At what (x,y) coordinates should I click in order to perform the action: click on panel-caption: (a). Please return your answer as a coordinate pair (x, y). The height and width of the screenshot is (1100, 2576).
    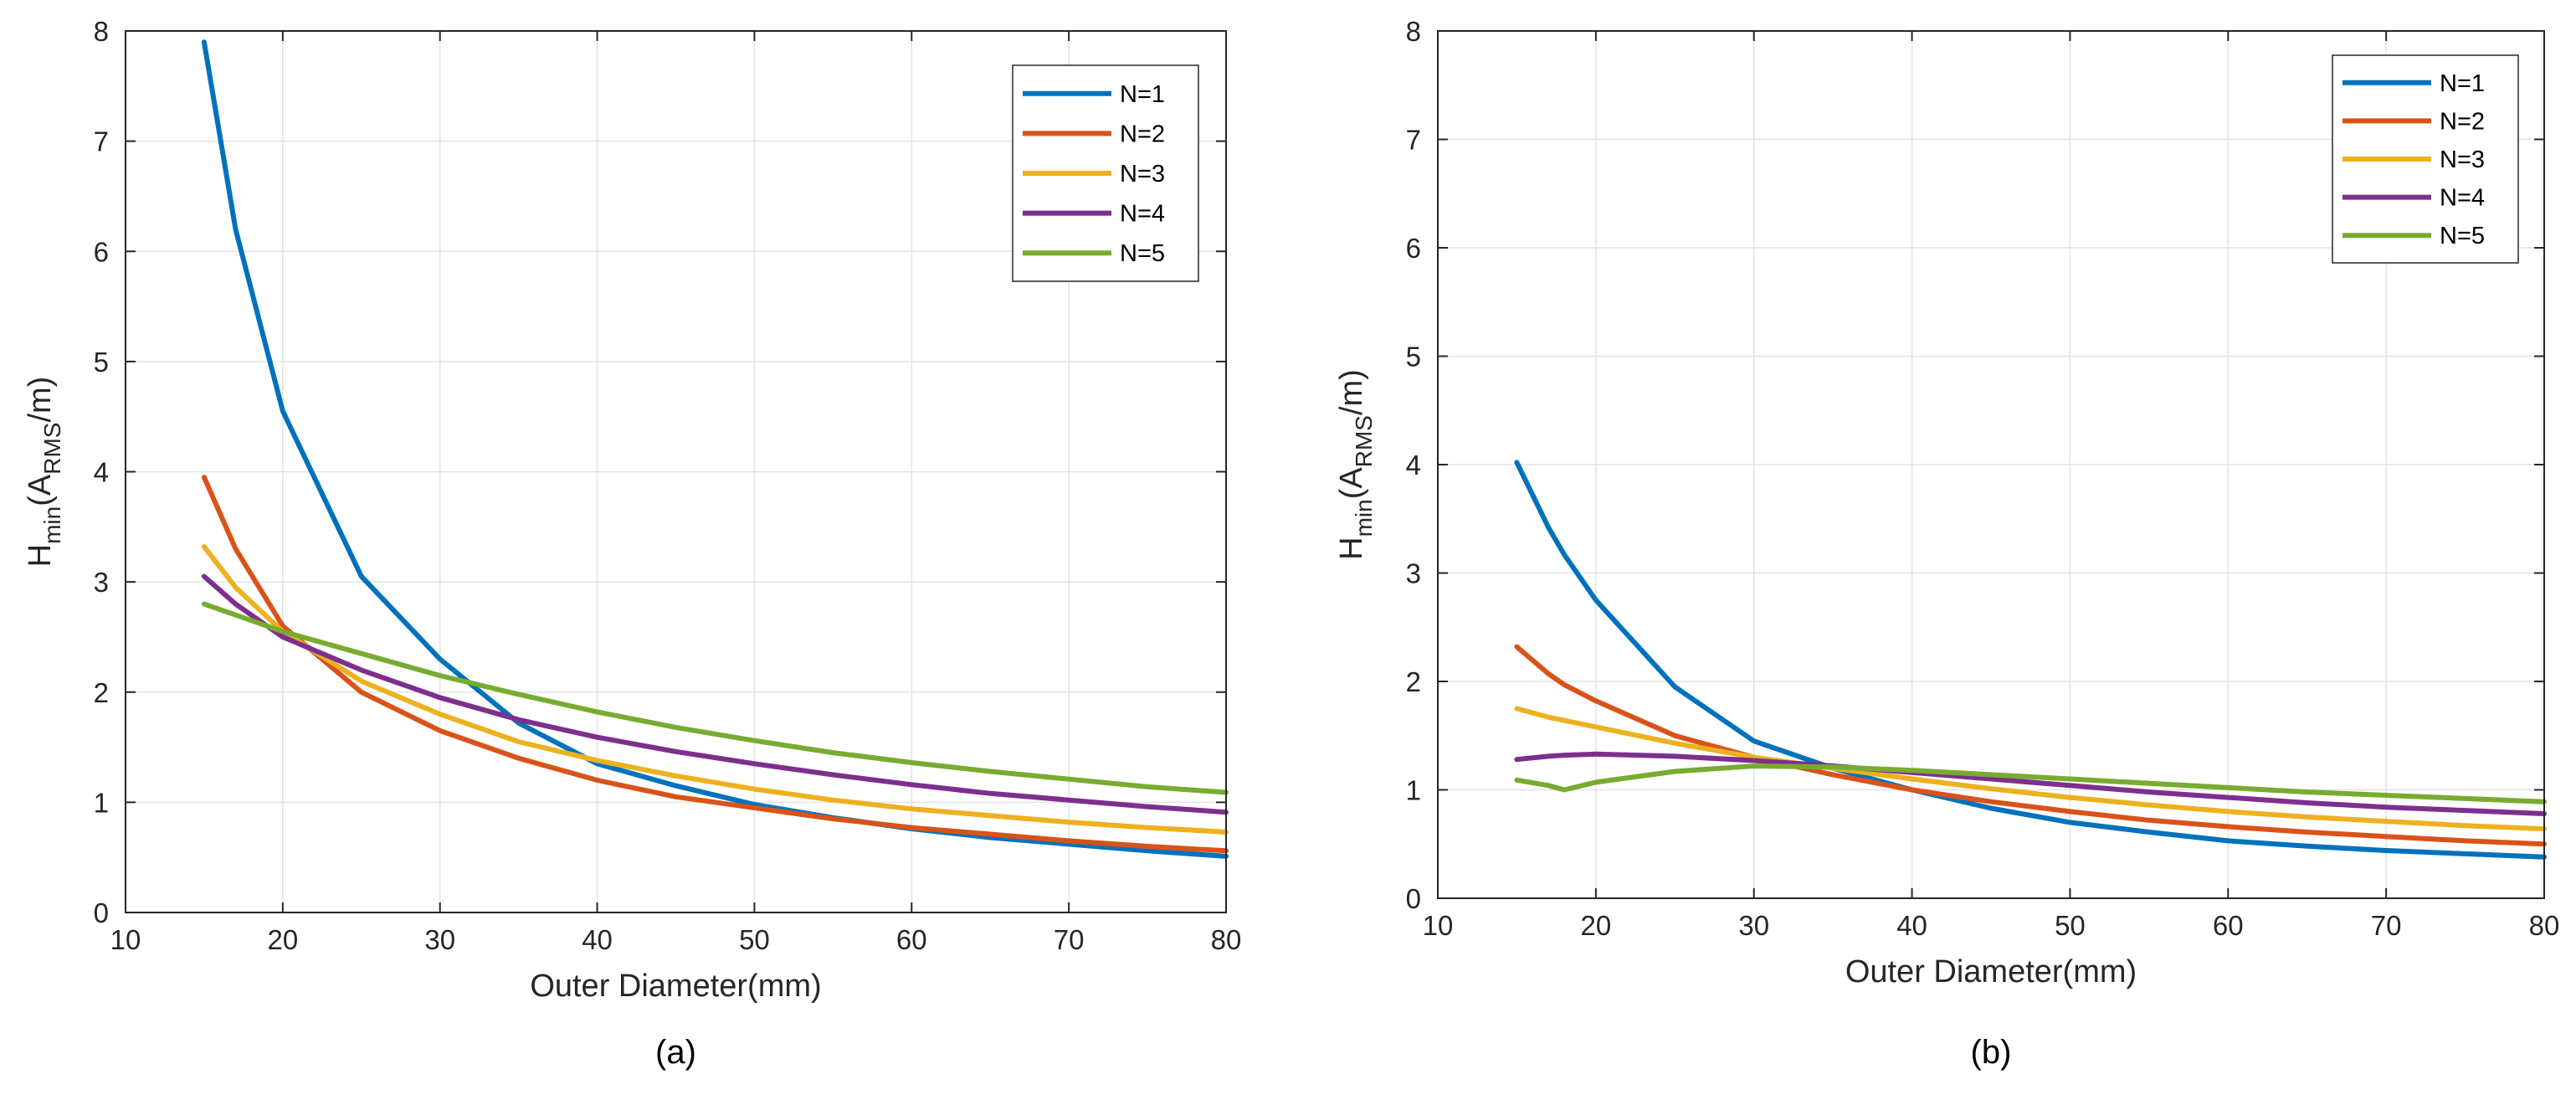
    Looking at the image, I should click on (675, 1052).